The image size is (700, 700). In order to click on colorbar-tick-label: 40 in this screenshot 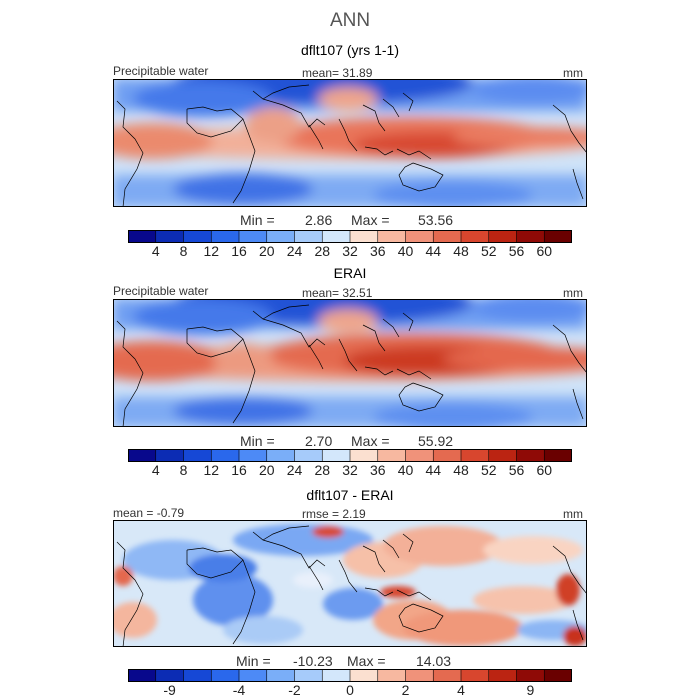, I will do `click(405, 470)`.